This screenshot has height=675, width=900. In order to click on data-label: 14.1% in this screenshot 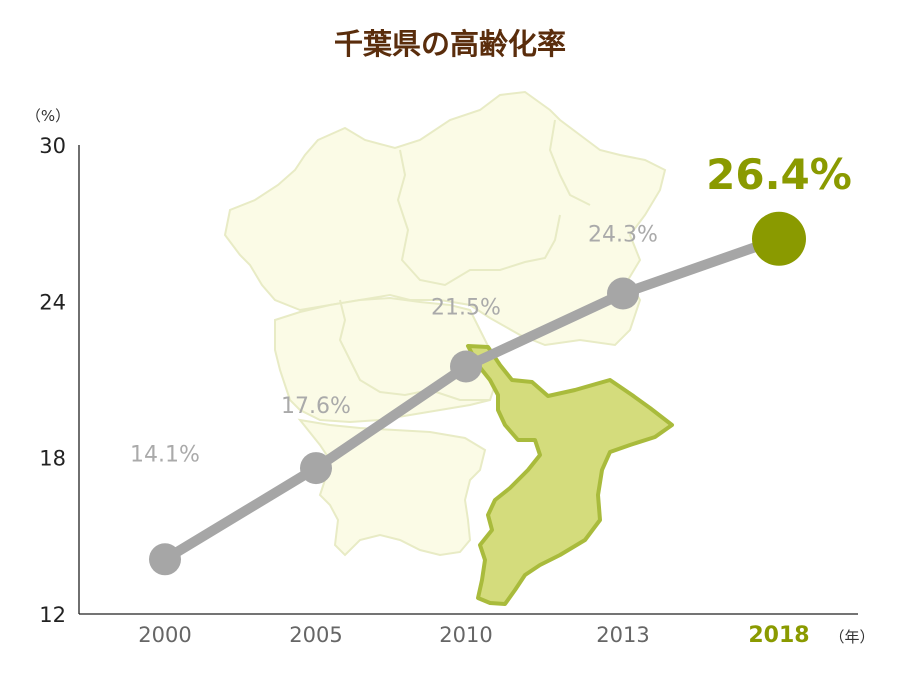, I will do `click(165, 454)`.